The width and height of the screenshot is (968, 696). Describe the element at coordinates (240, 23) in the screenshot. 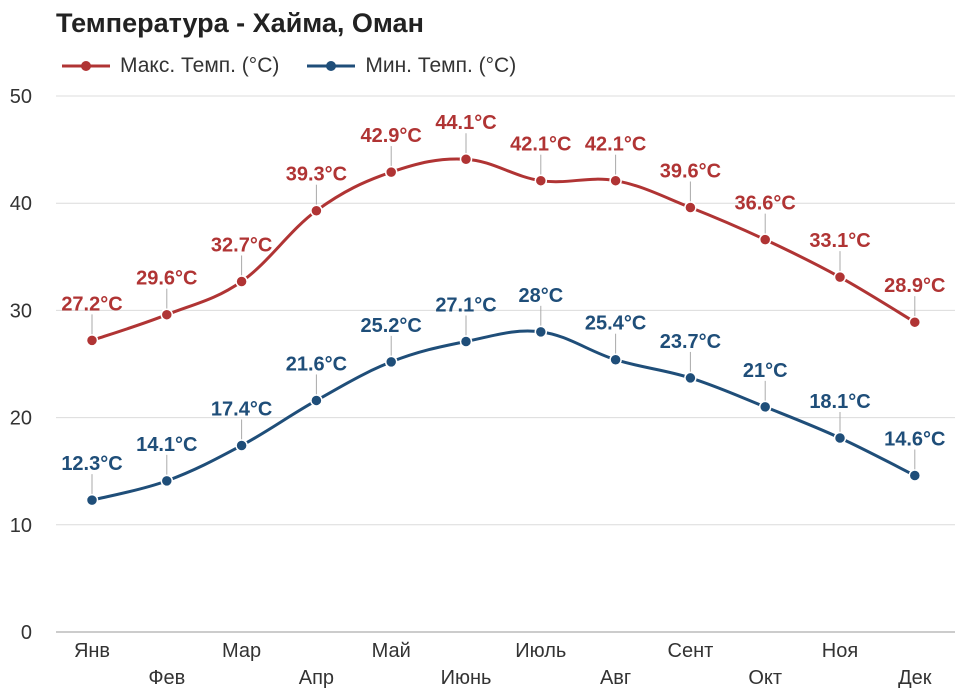

I see `chart-title: Температура - Хайма, Оман` at that location.